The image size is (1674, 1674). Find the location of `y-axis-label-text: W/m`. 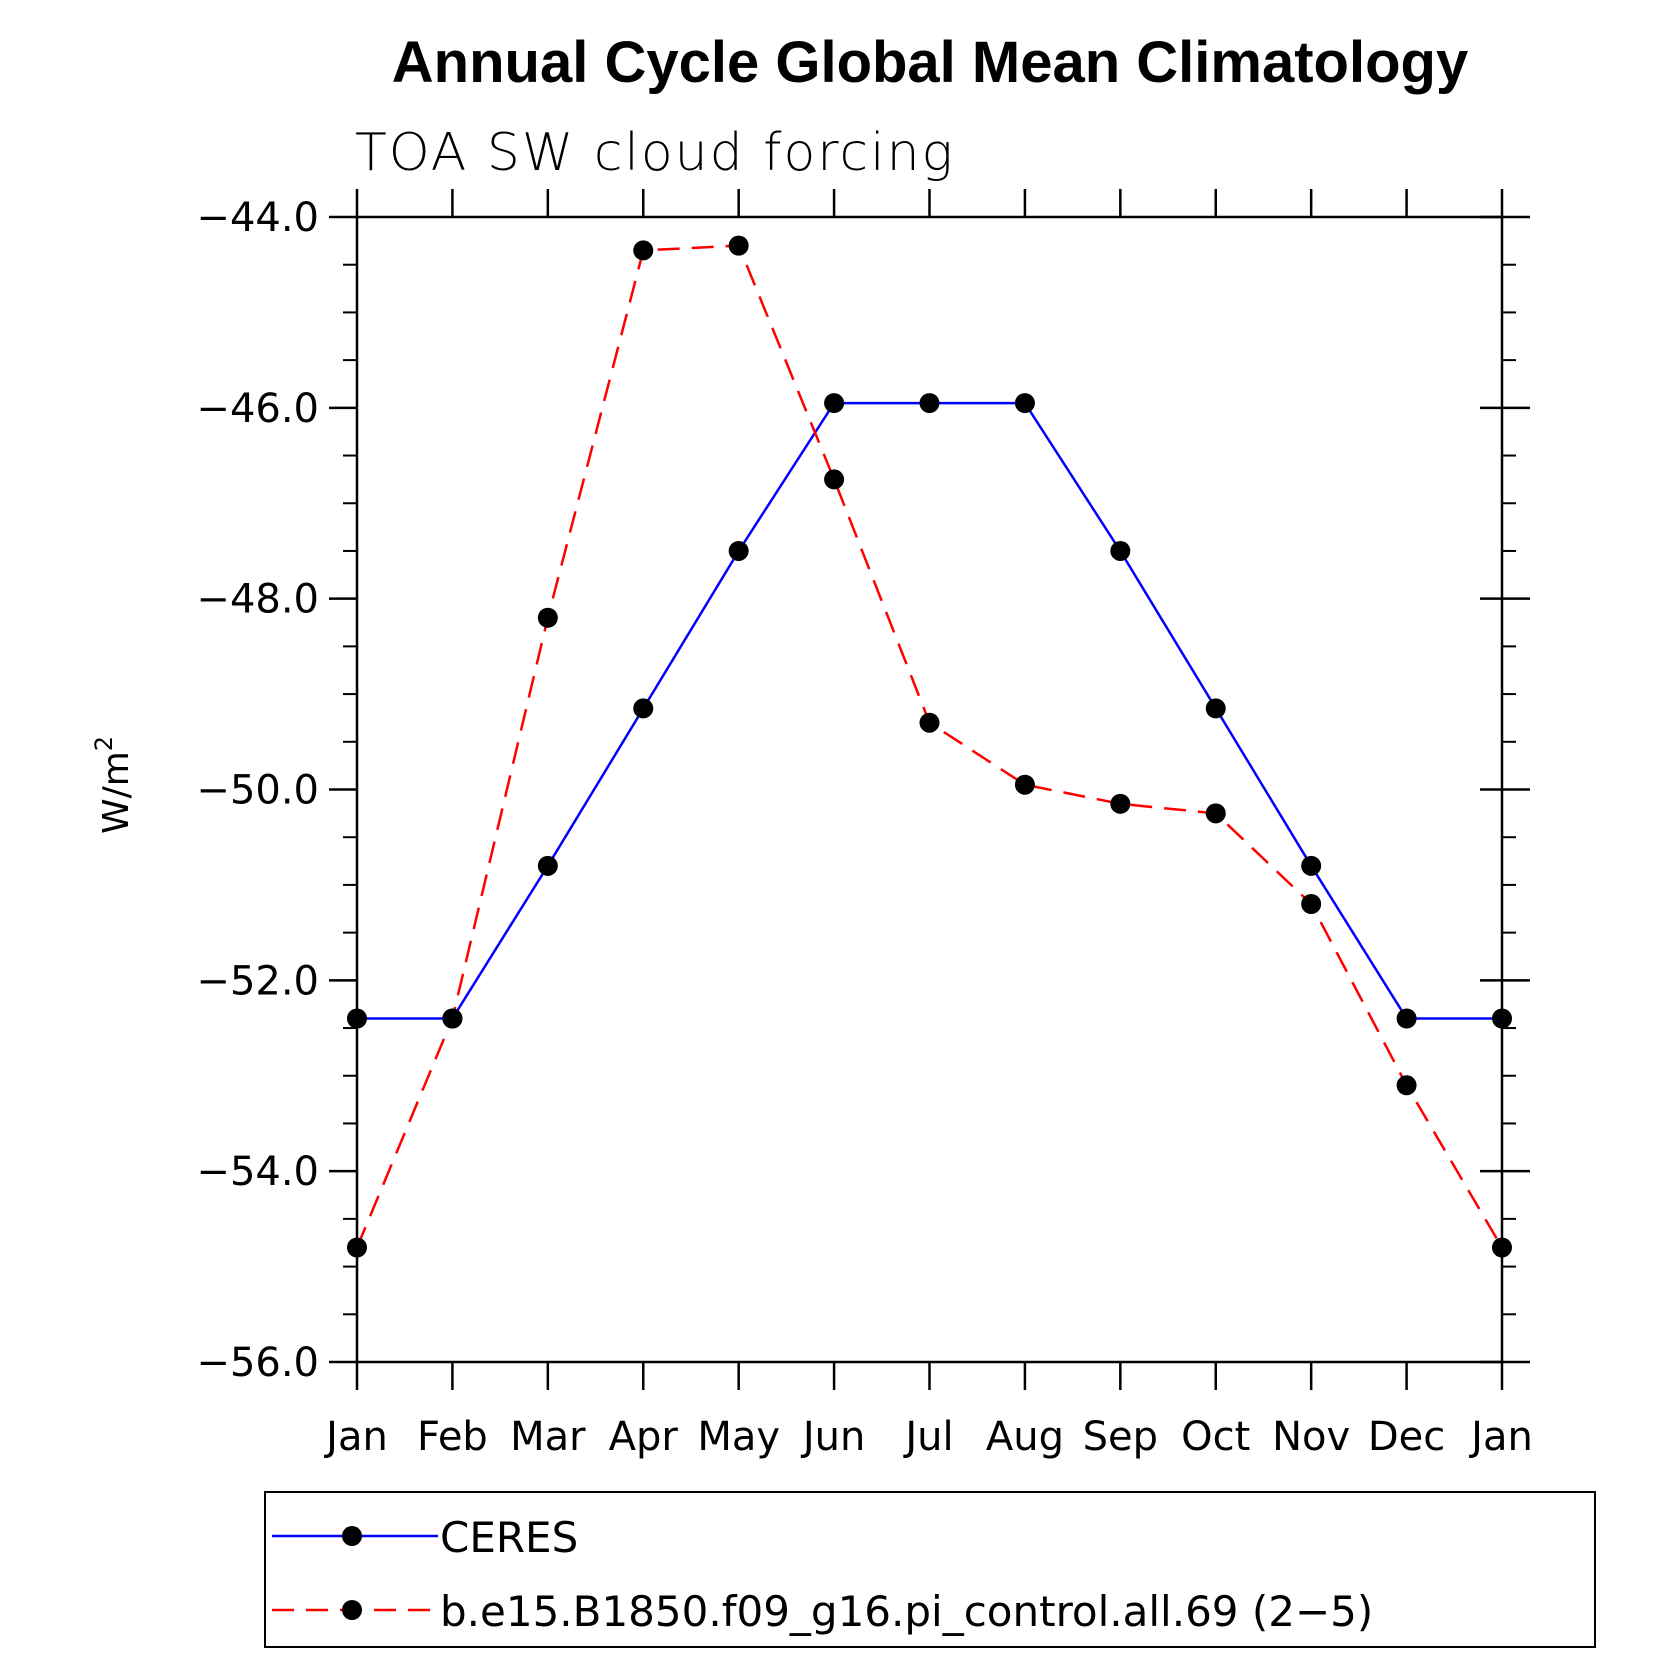

y-axis-label-text: W/m is located at coordinates (116, 792).